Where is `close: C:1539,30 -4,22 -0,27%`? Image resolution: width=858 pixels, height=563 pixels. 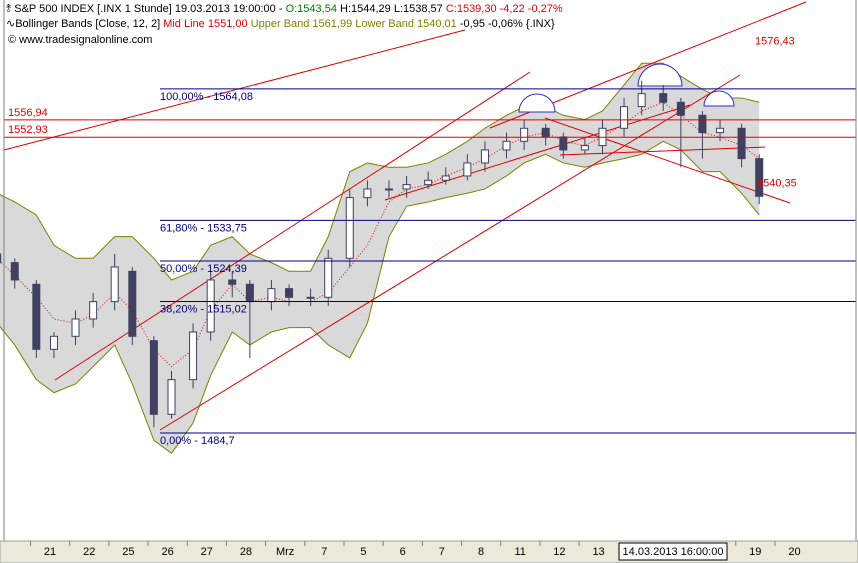
close: C:1539,30 -4,22 -0,27% is located at coordinates (504, 9).